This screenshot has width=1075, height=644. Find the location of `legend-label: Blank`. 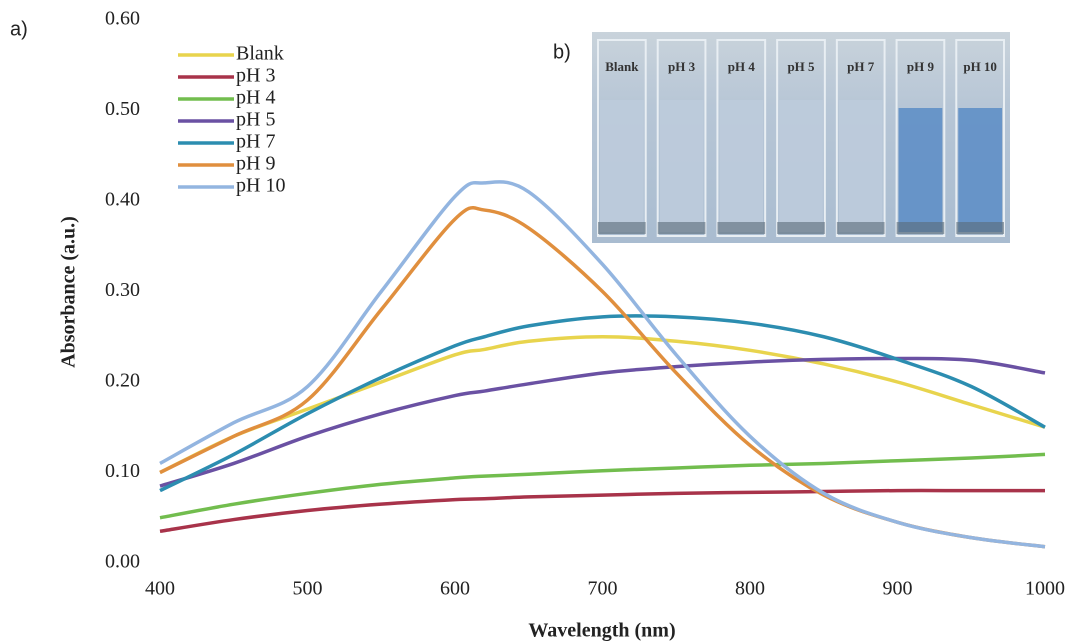

legend-label: Blank is located at coordinates (260, 54).